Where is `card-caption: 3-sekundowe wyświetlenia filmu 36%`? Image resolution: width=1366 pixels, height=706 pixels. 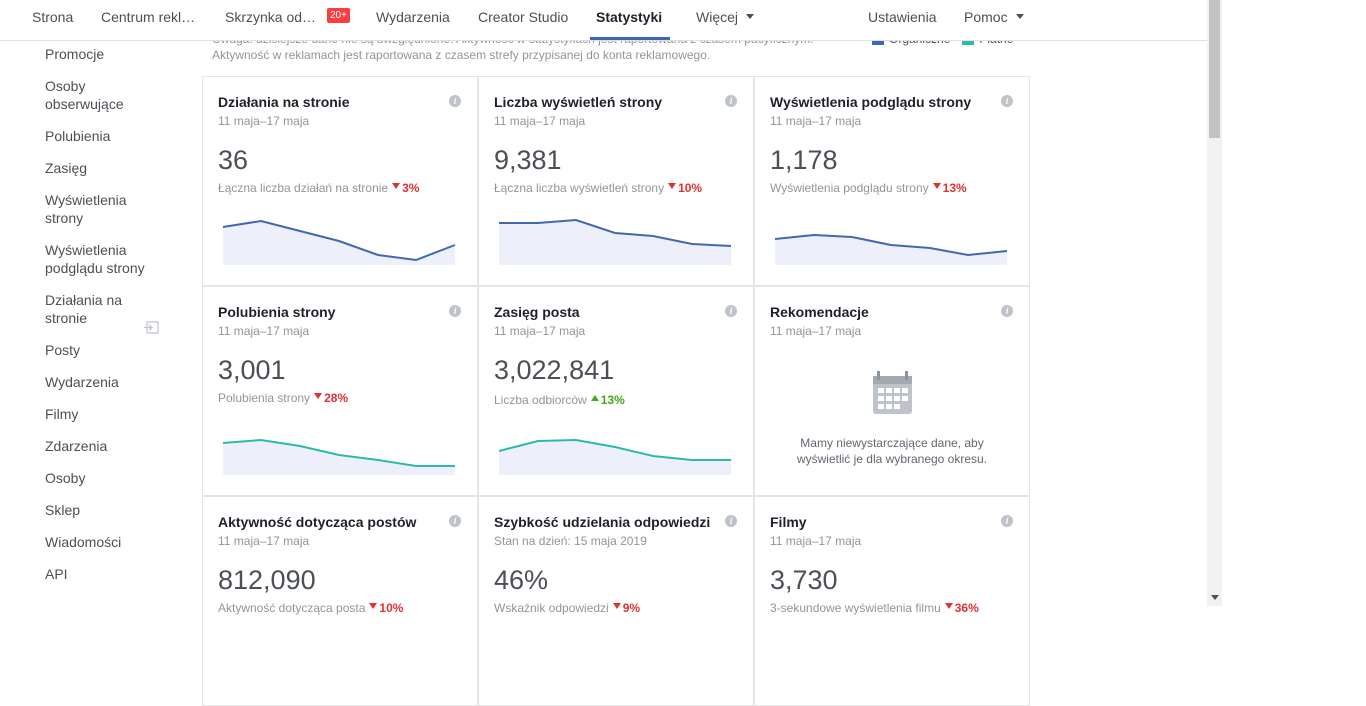
card-caption: 3-sekundowe wyświetlenia filmu 36% is located at coordinates (874, 608).